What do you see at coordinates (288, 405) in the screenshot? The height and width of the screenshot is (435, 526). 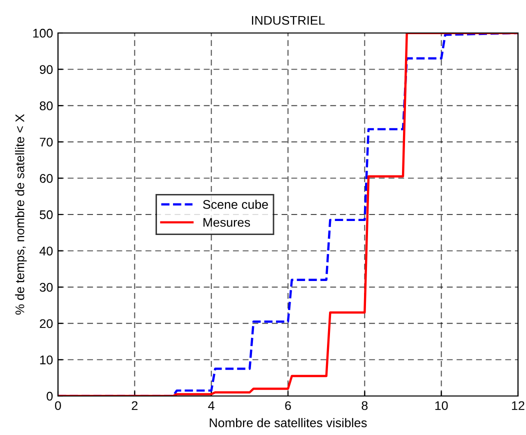 I see `x-tick-label: 6` at bounding box center [288, 405].